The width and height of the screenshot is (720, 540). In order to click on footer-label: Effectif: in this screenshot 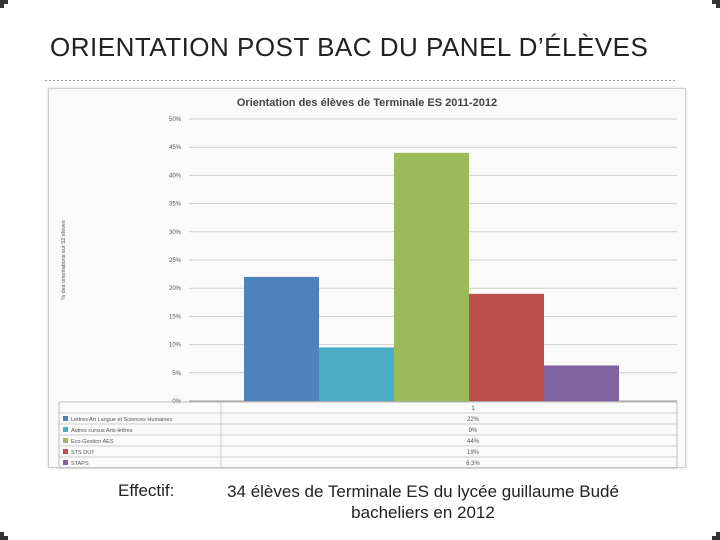, I will do `click(146, 490)`.